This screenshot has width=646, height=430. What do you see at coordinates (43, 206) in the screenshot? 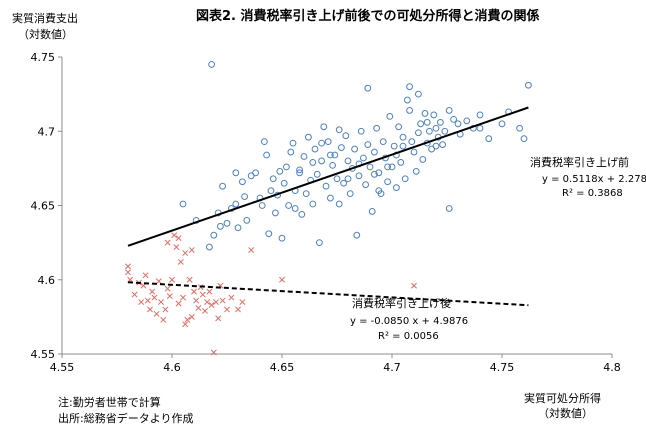
I see `y-tick-label: 4.65` at bounding box center [43, 206].